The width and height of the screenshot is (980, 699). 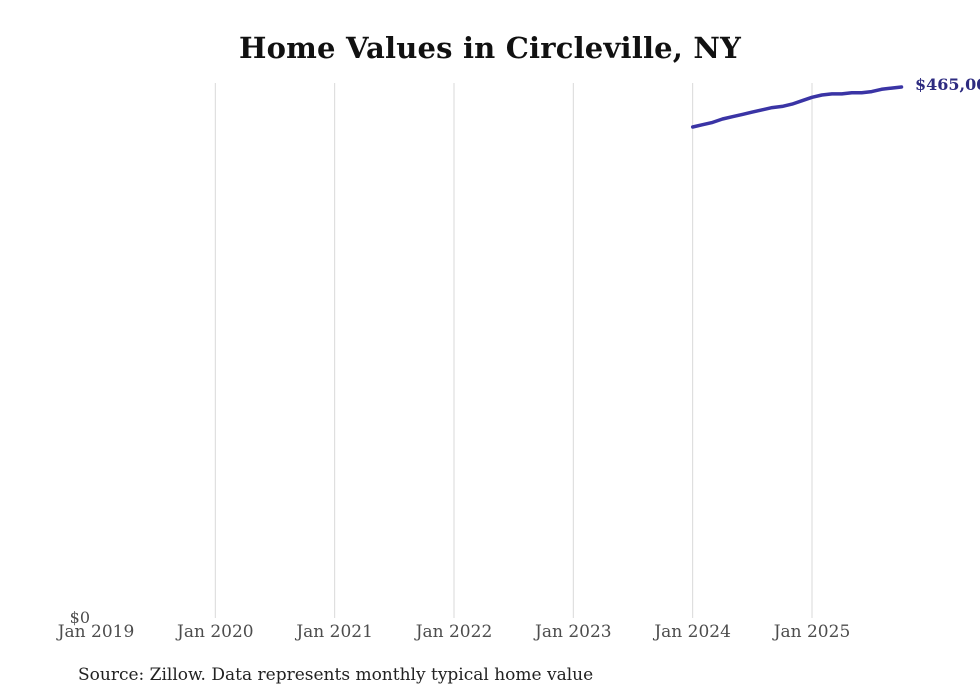 What do you see at coordinates (215, 632) in the screenshot?
I see `x-axis-label: Jan 2020` at bounding box center [215, 632].